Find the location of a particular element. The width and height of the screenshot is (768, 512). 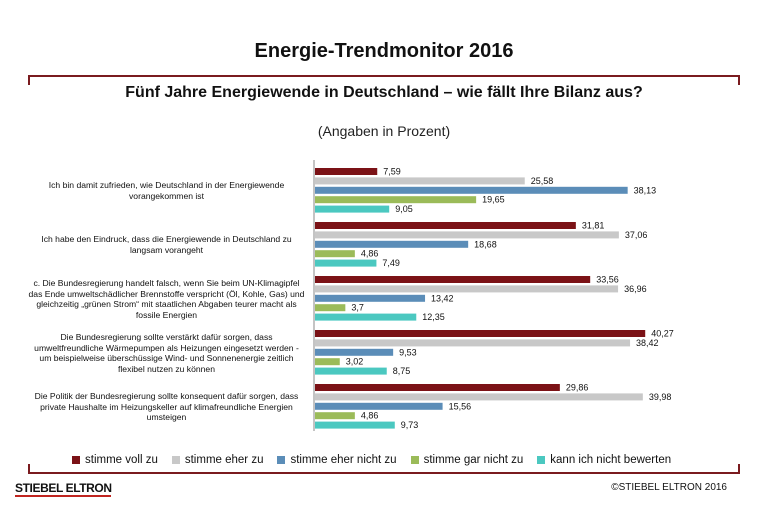

legend-label: kann ich nicht bewerten is located at coordinates (611, 460).